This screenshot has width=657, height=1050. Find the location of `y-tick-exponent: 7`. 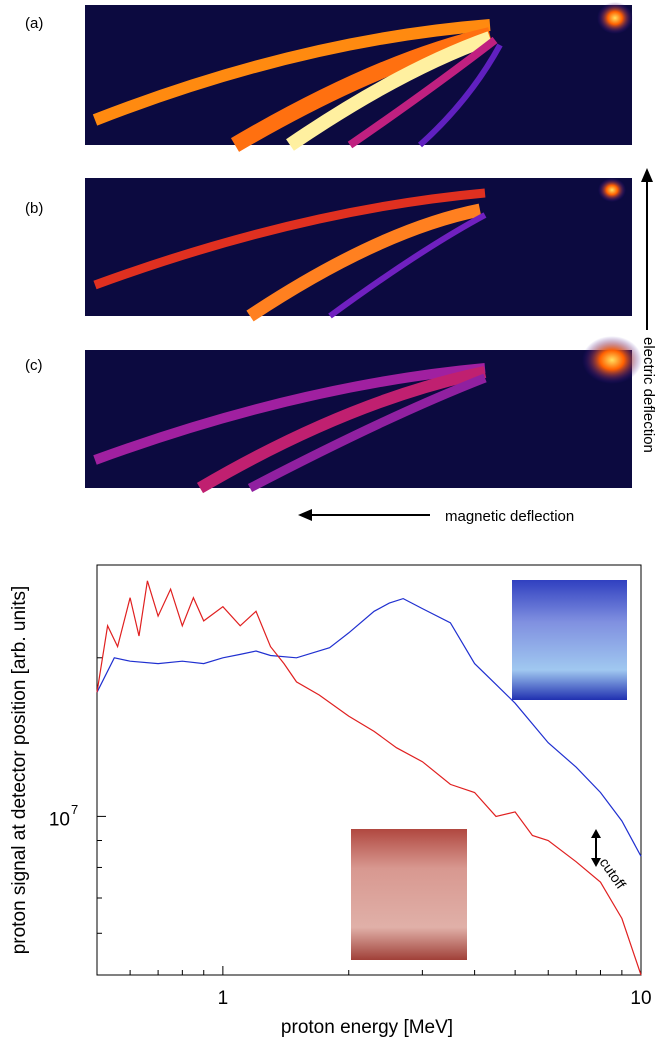

y-tick-exponent: 7 is located at coordinates (74, 809).